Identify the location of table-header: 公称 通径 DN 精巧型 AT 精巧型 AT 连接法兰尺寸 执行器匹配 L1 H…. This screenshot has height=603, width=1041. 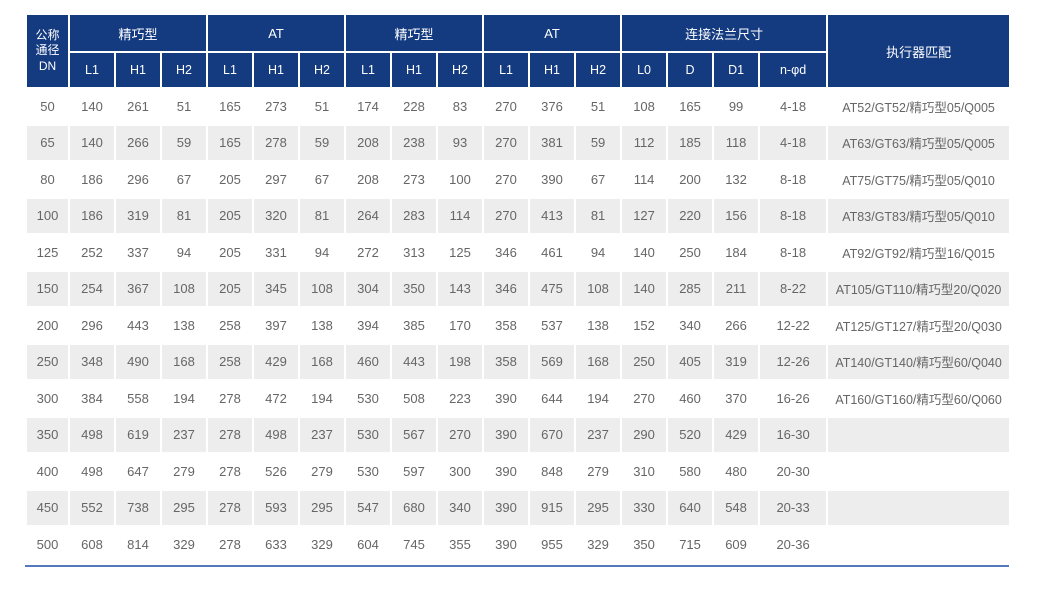
(518, 51).